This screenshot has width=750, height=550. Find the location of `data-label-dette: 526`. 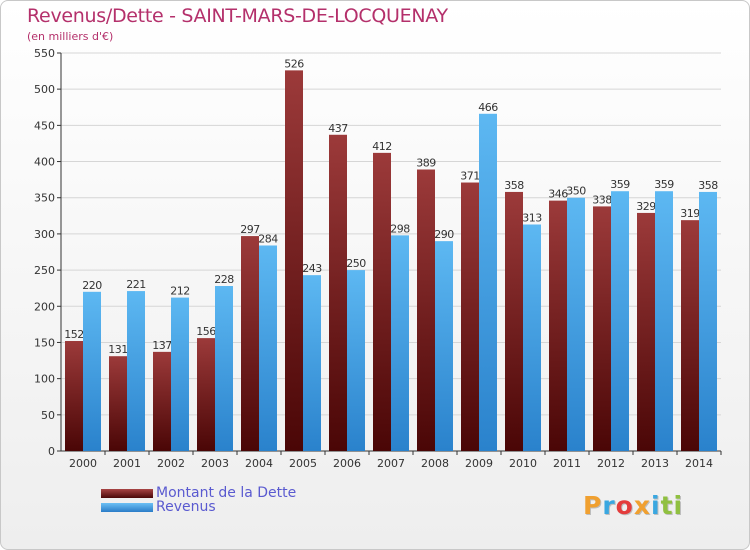

data-label-dette: 526 is located at coordinates (294, 63).